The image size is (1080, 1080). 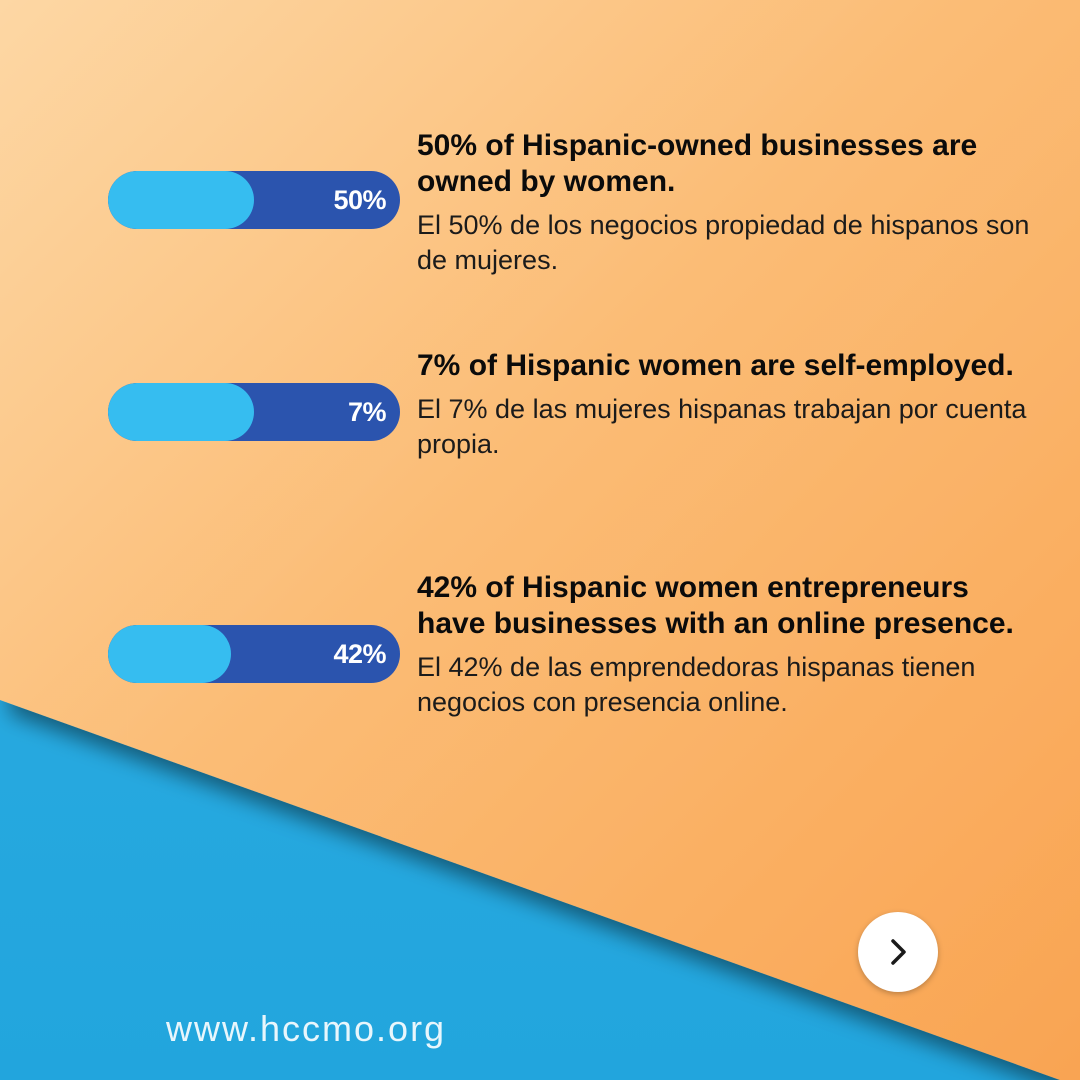 I want to click on next-button, so click(x=898, y=952).